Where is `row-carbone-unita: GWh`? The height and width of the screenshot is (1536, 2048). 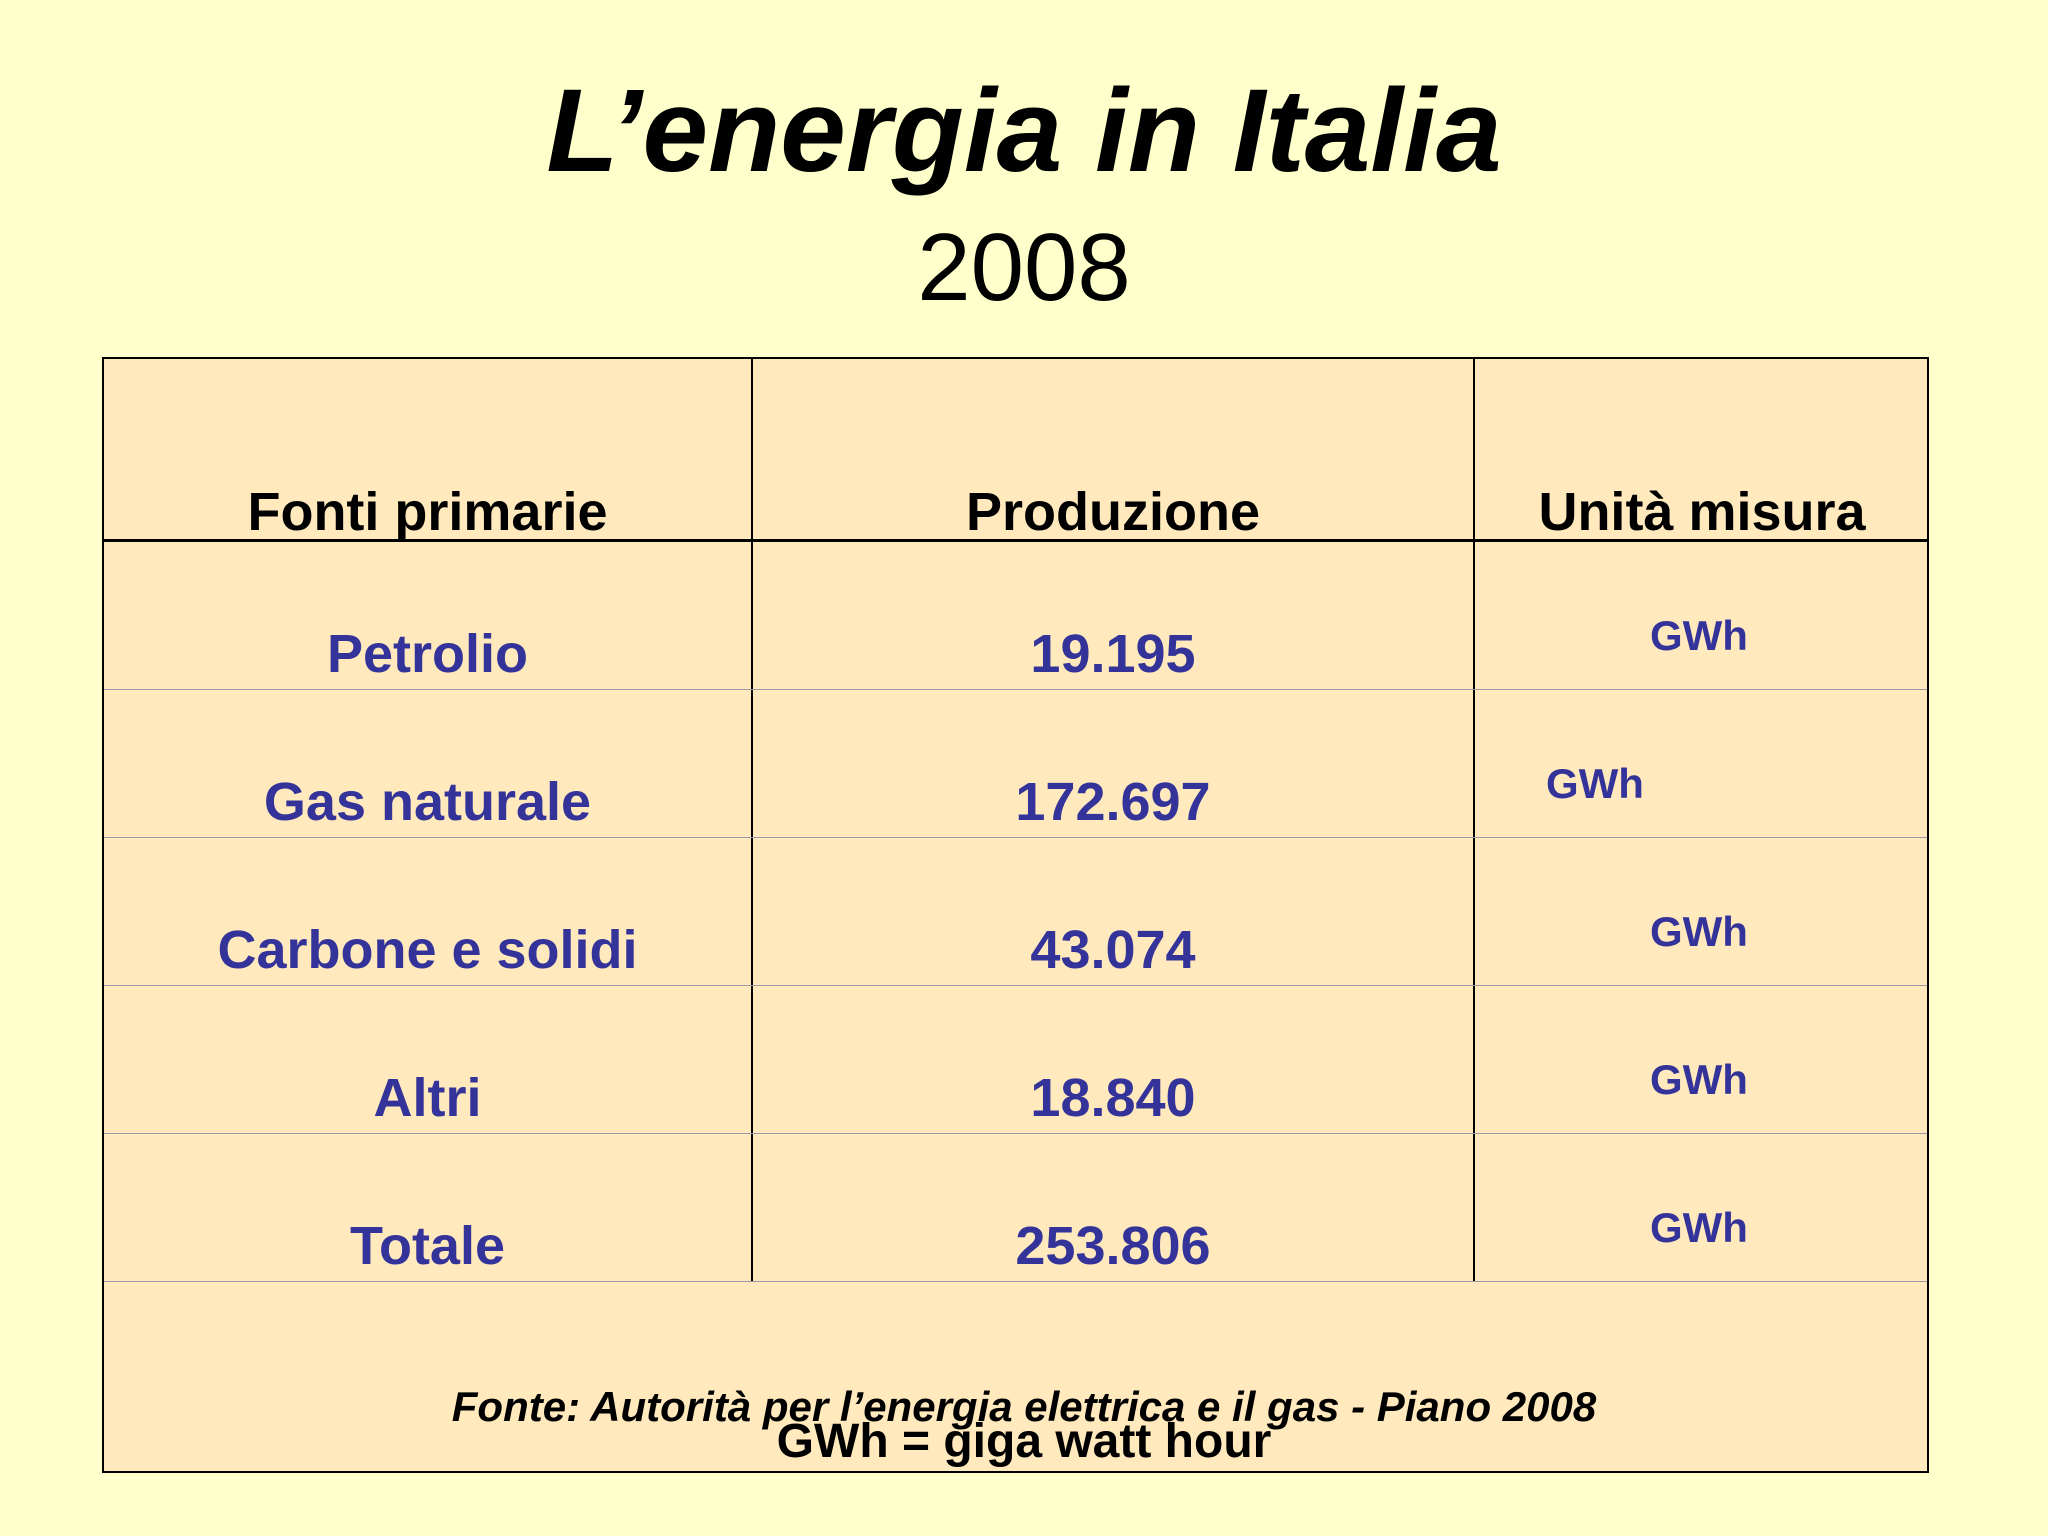 row-carbone-unita: GWh is located at coordinates (1699, 931).